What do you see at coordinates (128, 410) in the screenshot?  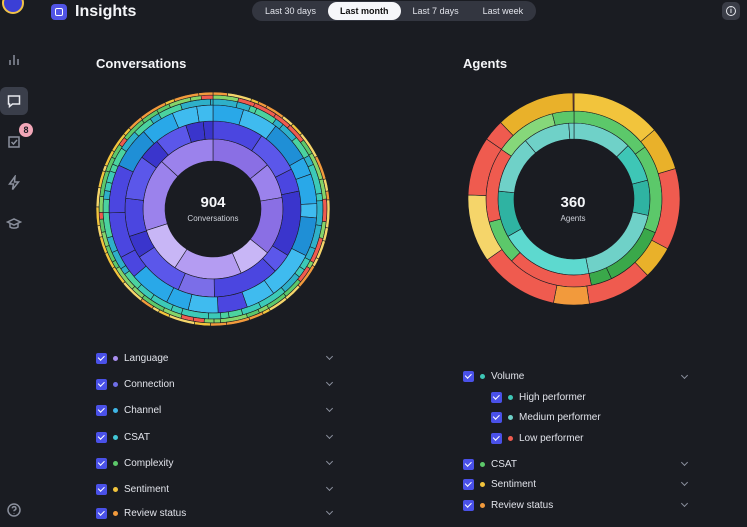 I see `filter-channel: Channel` at bounding box center [128, 410].